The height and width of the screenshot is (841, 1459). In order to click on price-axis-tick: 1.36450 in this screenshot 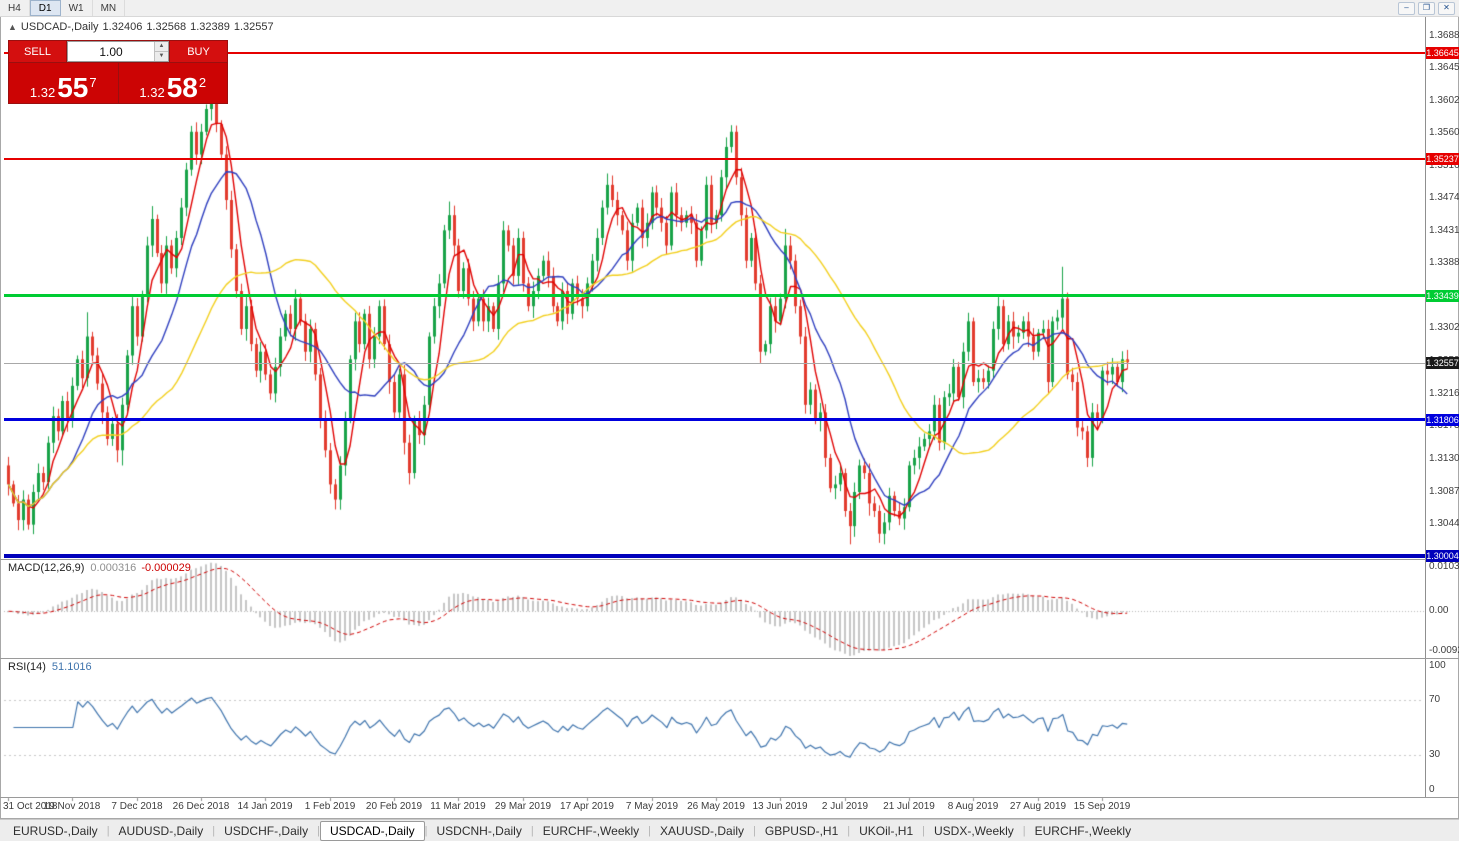, I will do `click(1444, 67)`.